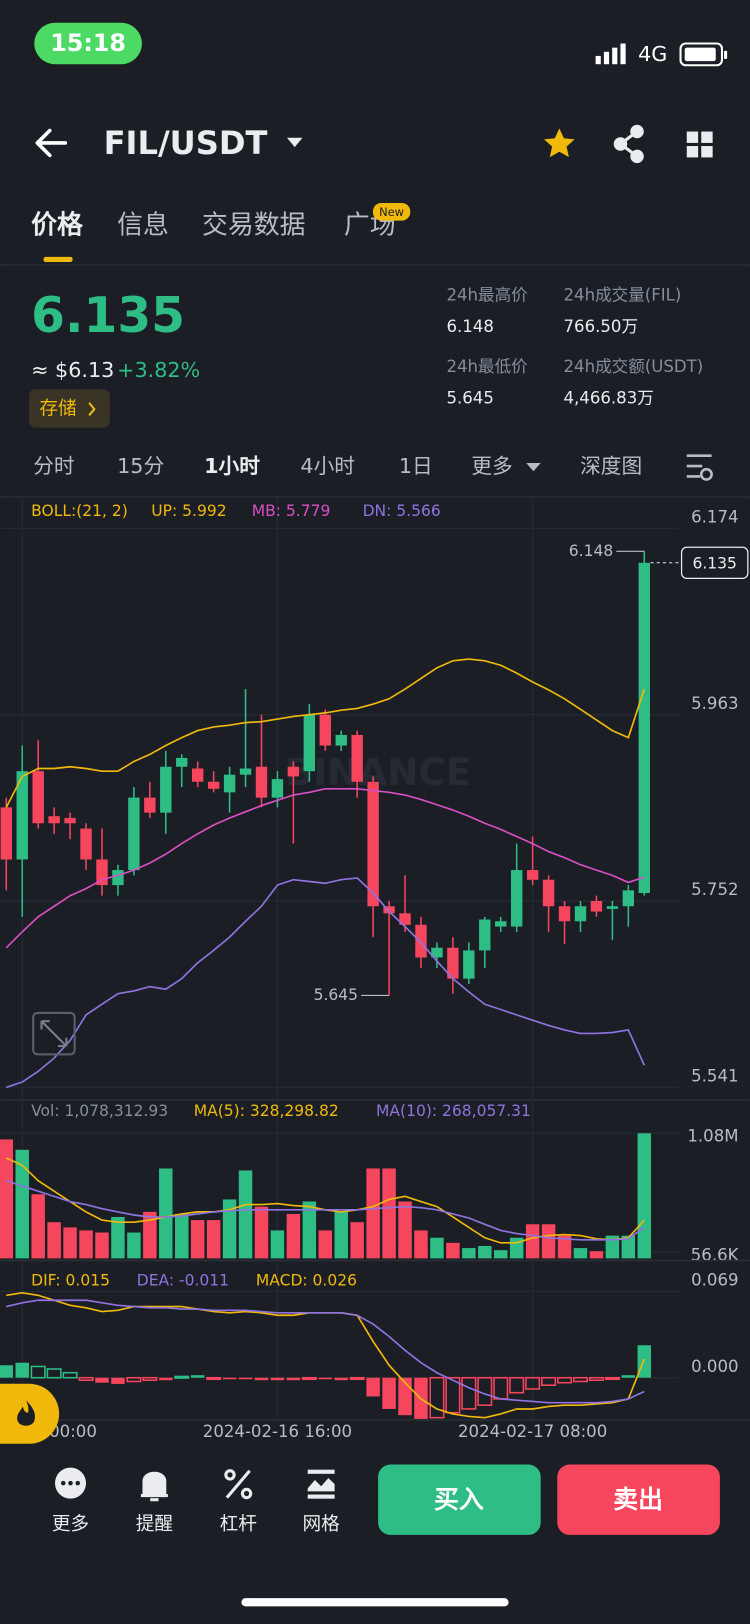  I want to click on back-button, so click(51, 143).